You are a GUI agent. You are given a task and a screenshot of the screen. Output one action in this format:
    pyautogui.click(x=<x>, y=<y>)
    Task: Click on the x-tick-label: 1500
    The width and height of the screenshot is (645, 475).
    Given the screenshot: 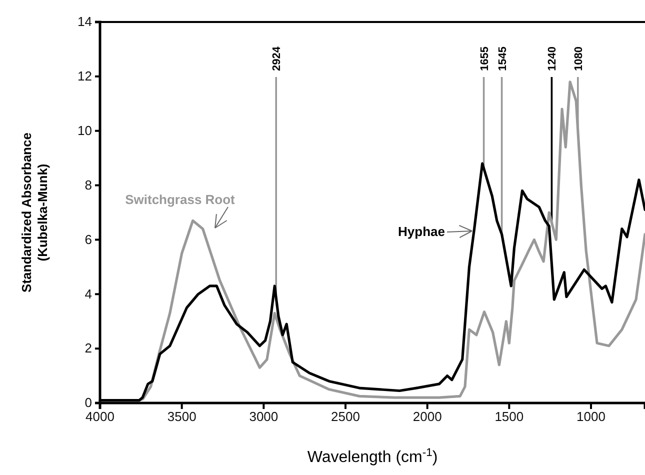 What is the action you would take?
    pyautogui.click(x=509, y=416)
    